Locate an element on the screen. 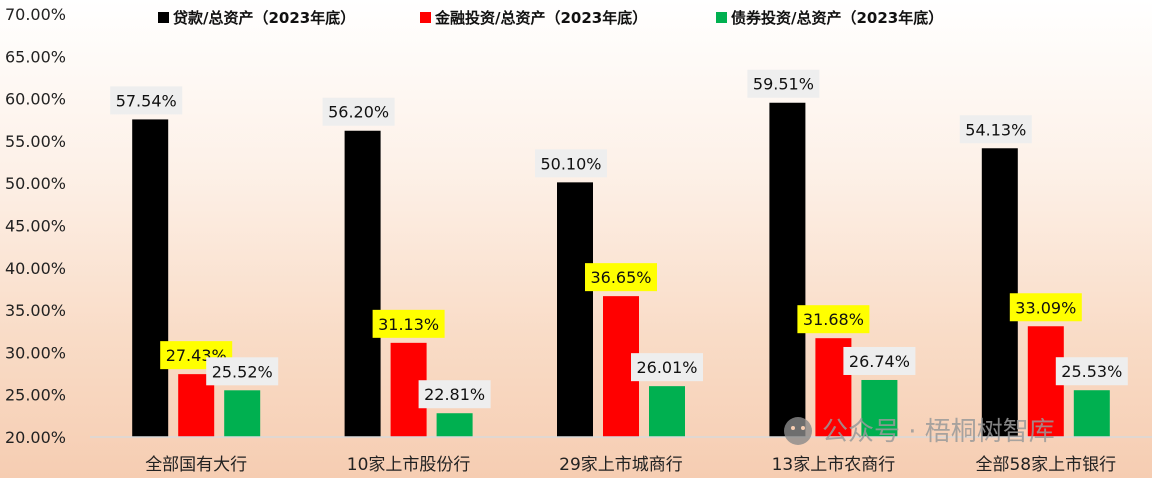 The image size is (1152, 478). legend-label: 金融投资/总资产（2023年底） is located at coordinates (540, 18).